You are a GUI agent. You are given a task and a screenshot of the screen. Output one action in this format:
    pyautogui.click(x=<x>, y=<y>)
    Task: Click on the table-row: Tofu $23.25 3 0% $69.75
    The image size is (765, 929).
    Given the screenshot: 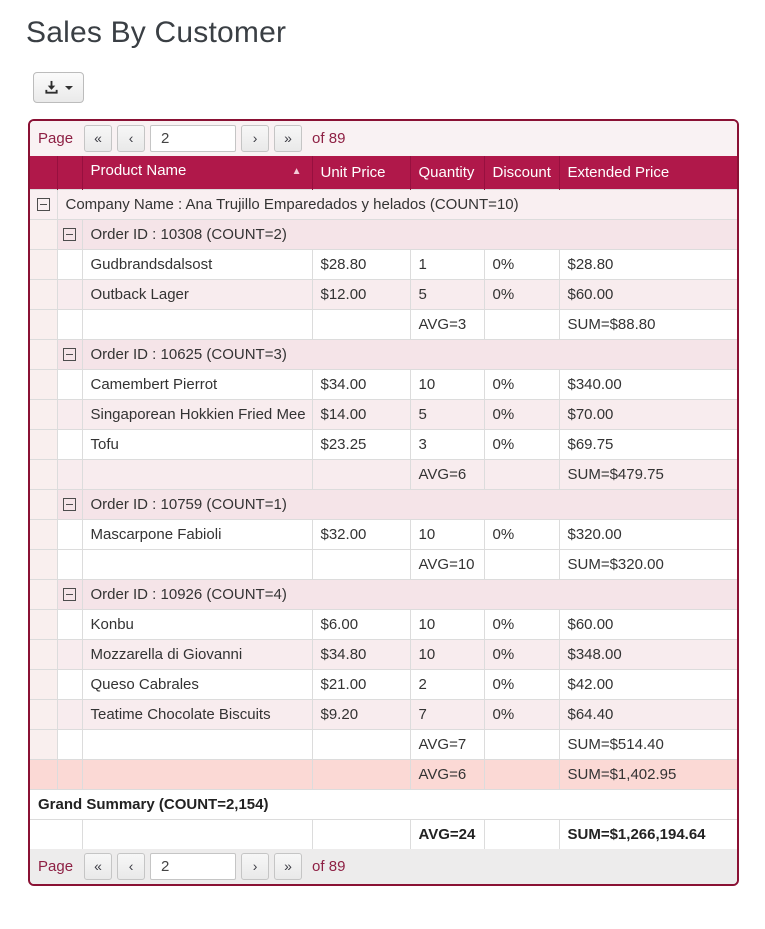 What is the action you would take?
    pyautogui.click(x=383, y=443)
    